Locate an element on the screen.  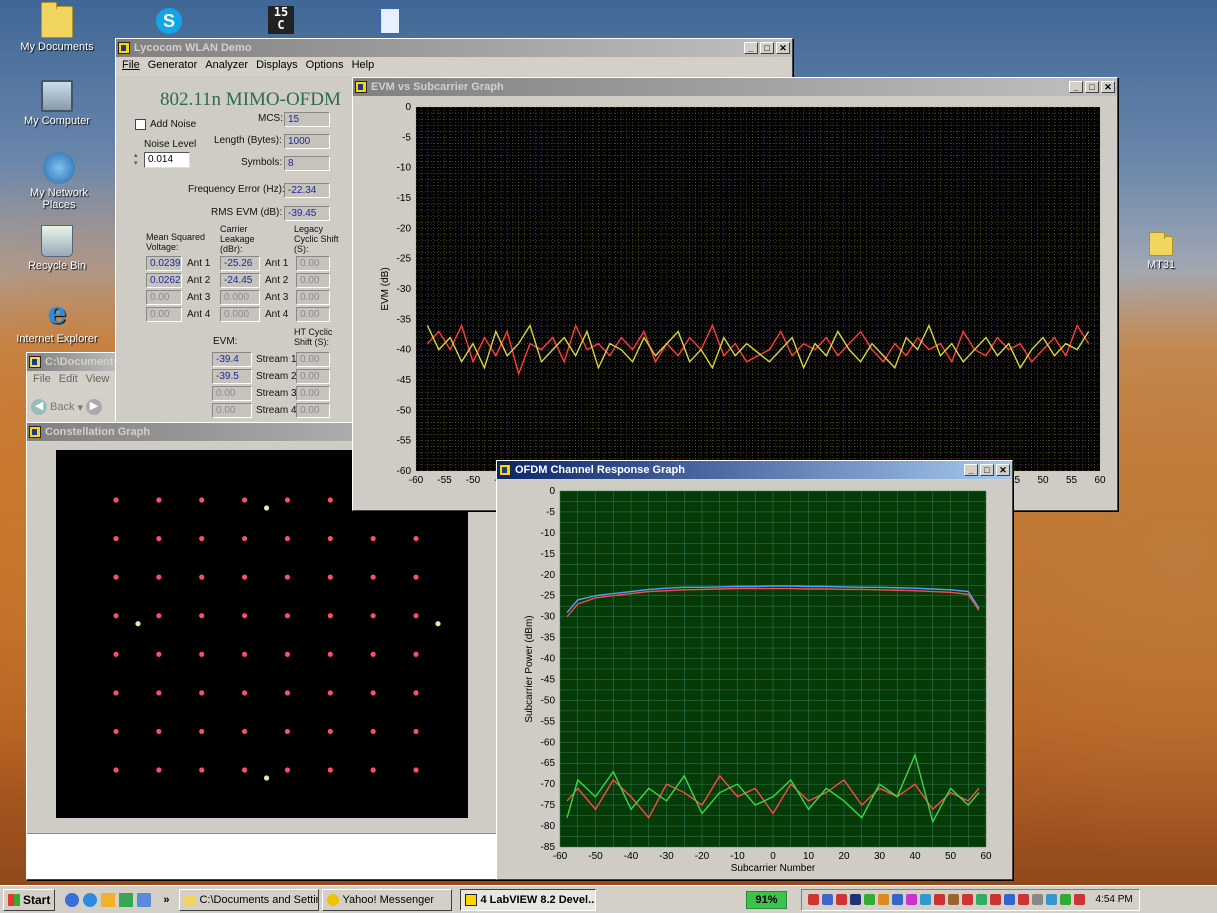
x-tick-label: -40 is located at coordinates (631, 856).